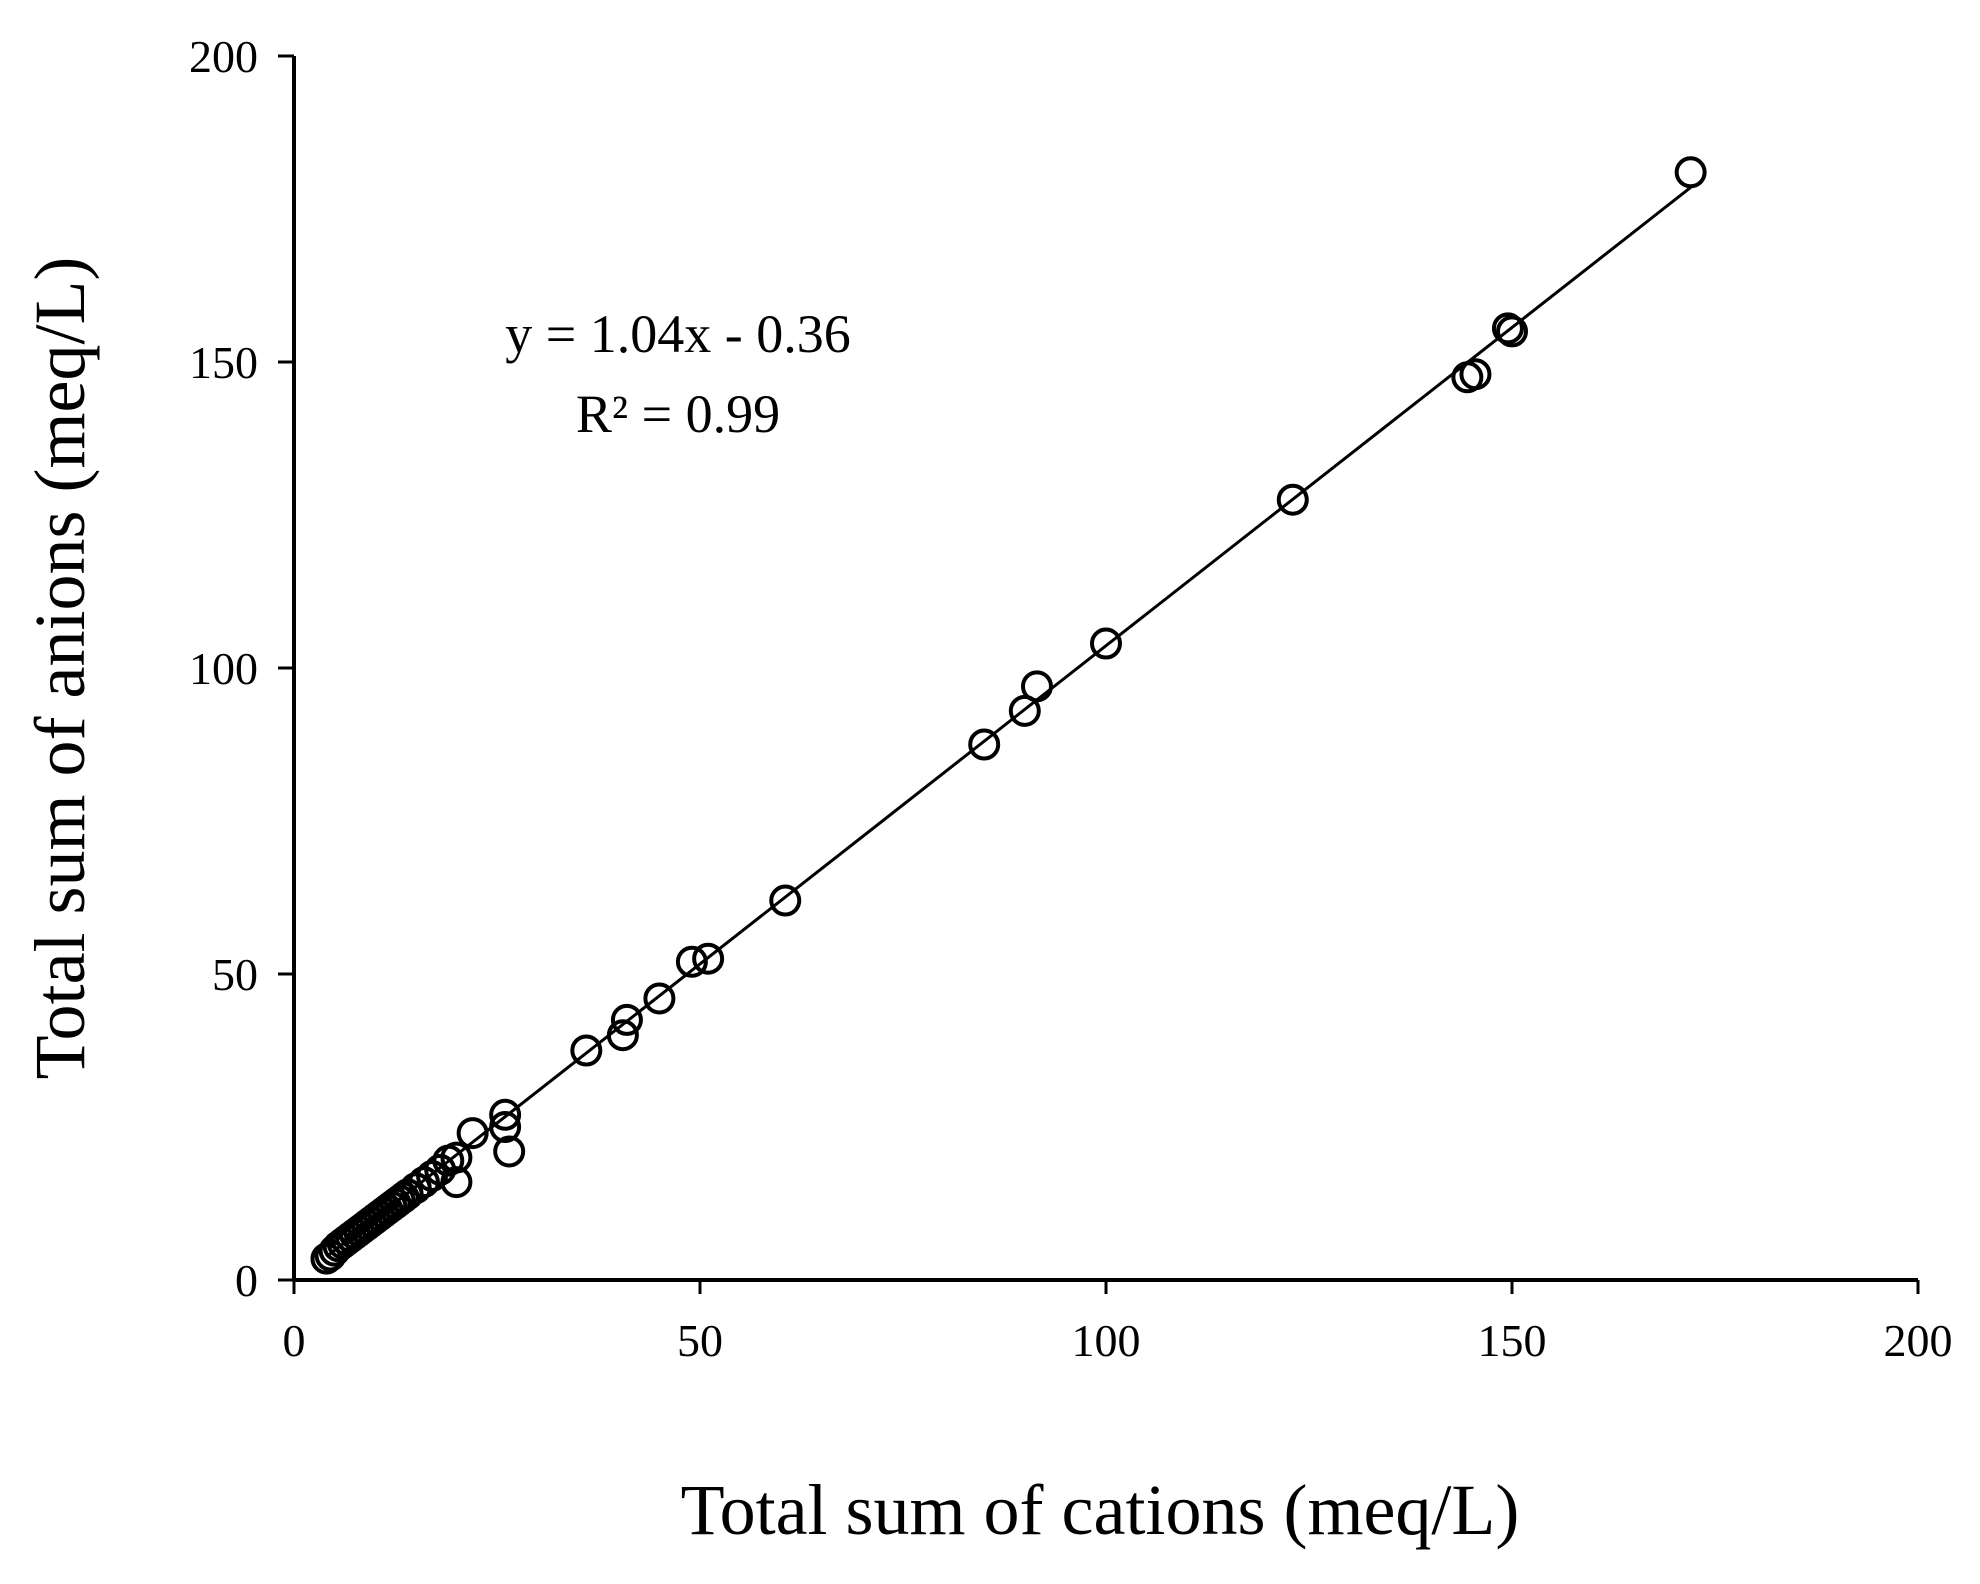  What do you see at coordinates (1918, 1340) in the screenshot?
I see `x-tick-label: 200` at bounding box center [1918, 1340].